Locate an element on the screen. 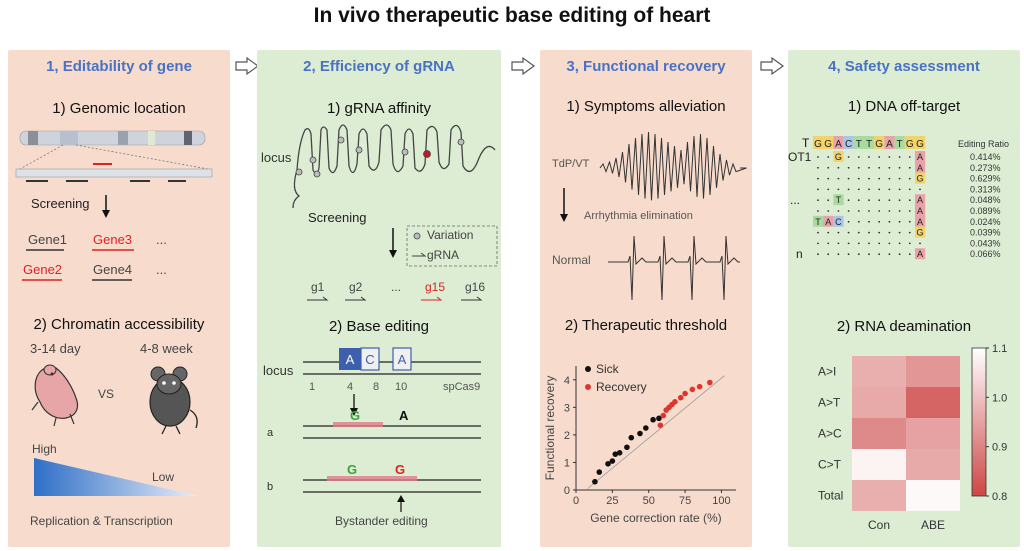  position-label: 8 is located at coordinates (376, 387).